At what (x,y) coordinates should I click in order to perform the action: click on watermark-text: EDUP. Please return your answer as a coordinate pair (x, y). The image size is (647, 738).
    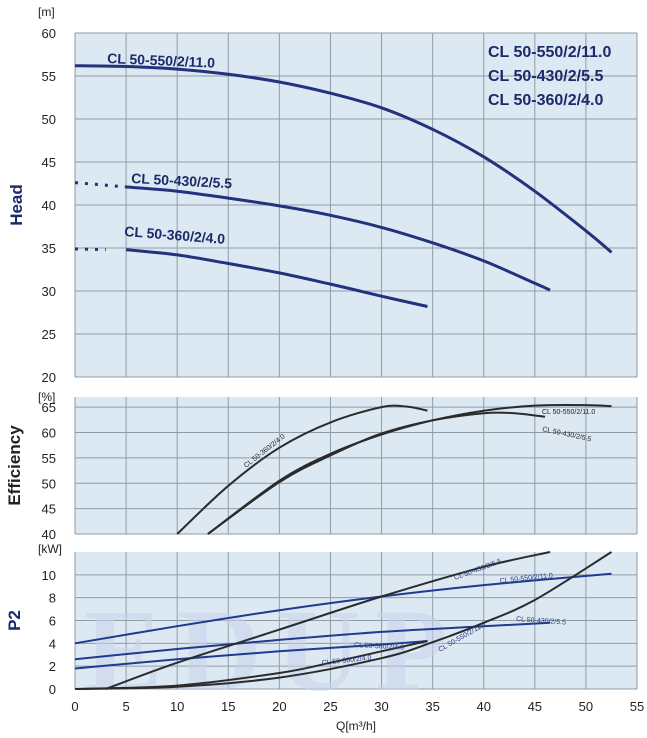
    Looking at the image, I should click on (272, 650).